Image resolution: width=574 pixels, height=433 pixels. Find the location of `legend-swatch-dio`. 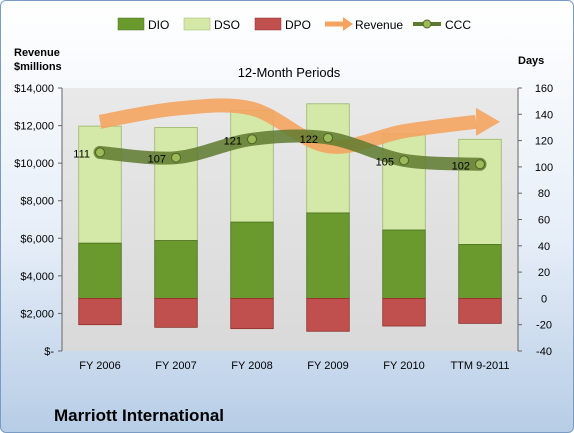

legend-swatch-dio is located at coordinates (131, 24).